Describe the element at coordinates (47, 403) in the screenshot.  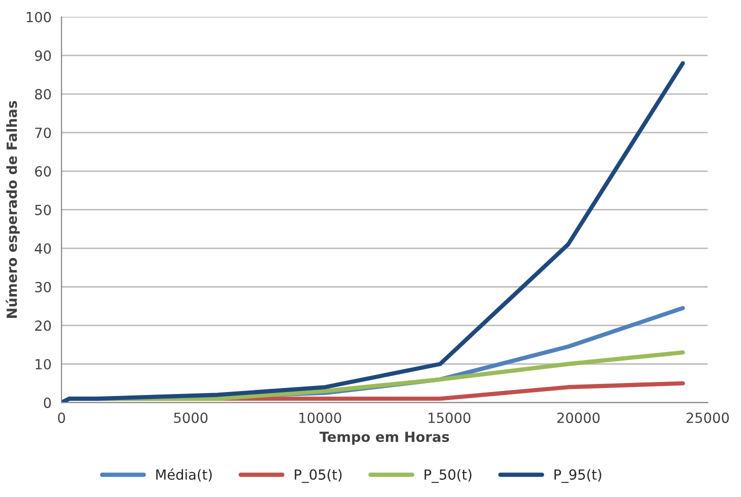
I see `y-tick-label: 0` at that location.